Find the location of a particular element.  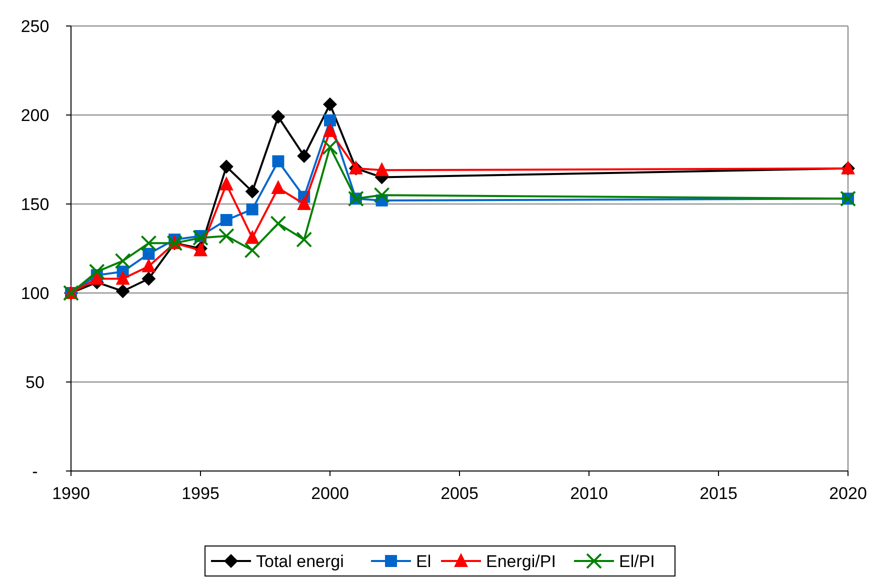

legend-label: Total energi is located at coordinates (300, 561).